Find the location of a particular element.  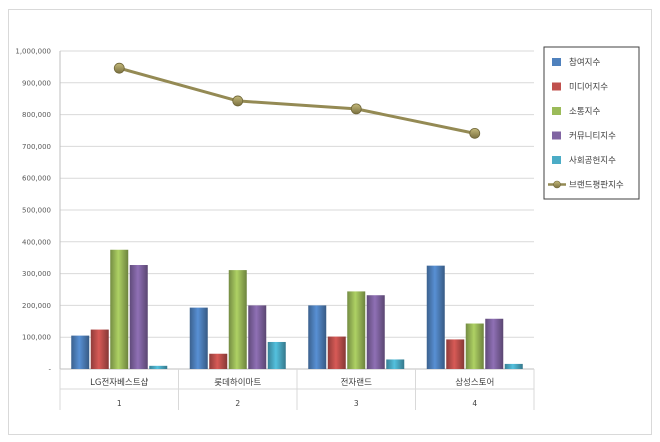

category-label: 전자랜드 is located at coordinates (356, 382).